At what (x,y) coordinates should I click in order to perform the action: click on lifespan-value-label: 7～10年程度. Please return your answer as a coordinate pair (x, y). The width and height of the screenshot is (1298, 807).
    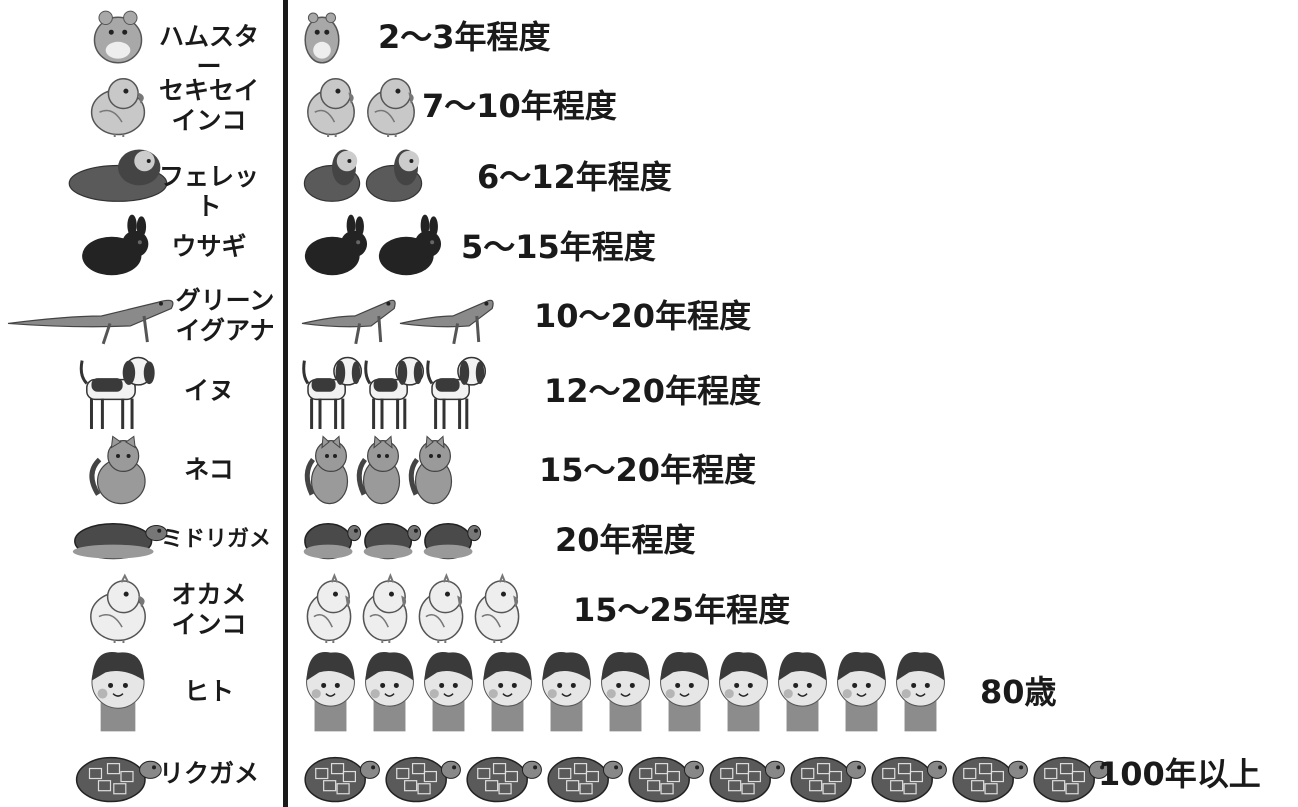
    Looking at the image, I should click on (519, 106).